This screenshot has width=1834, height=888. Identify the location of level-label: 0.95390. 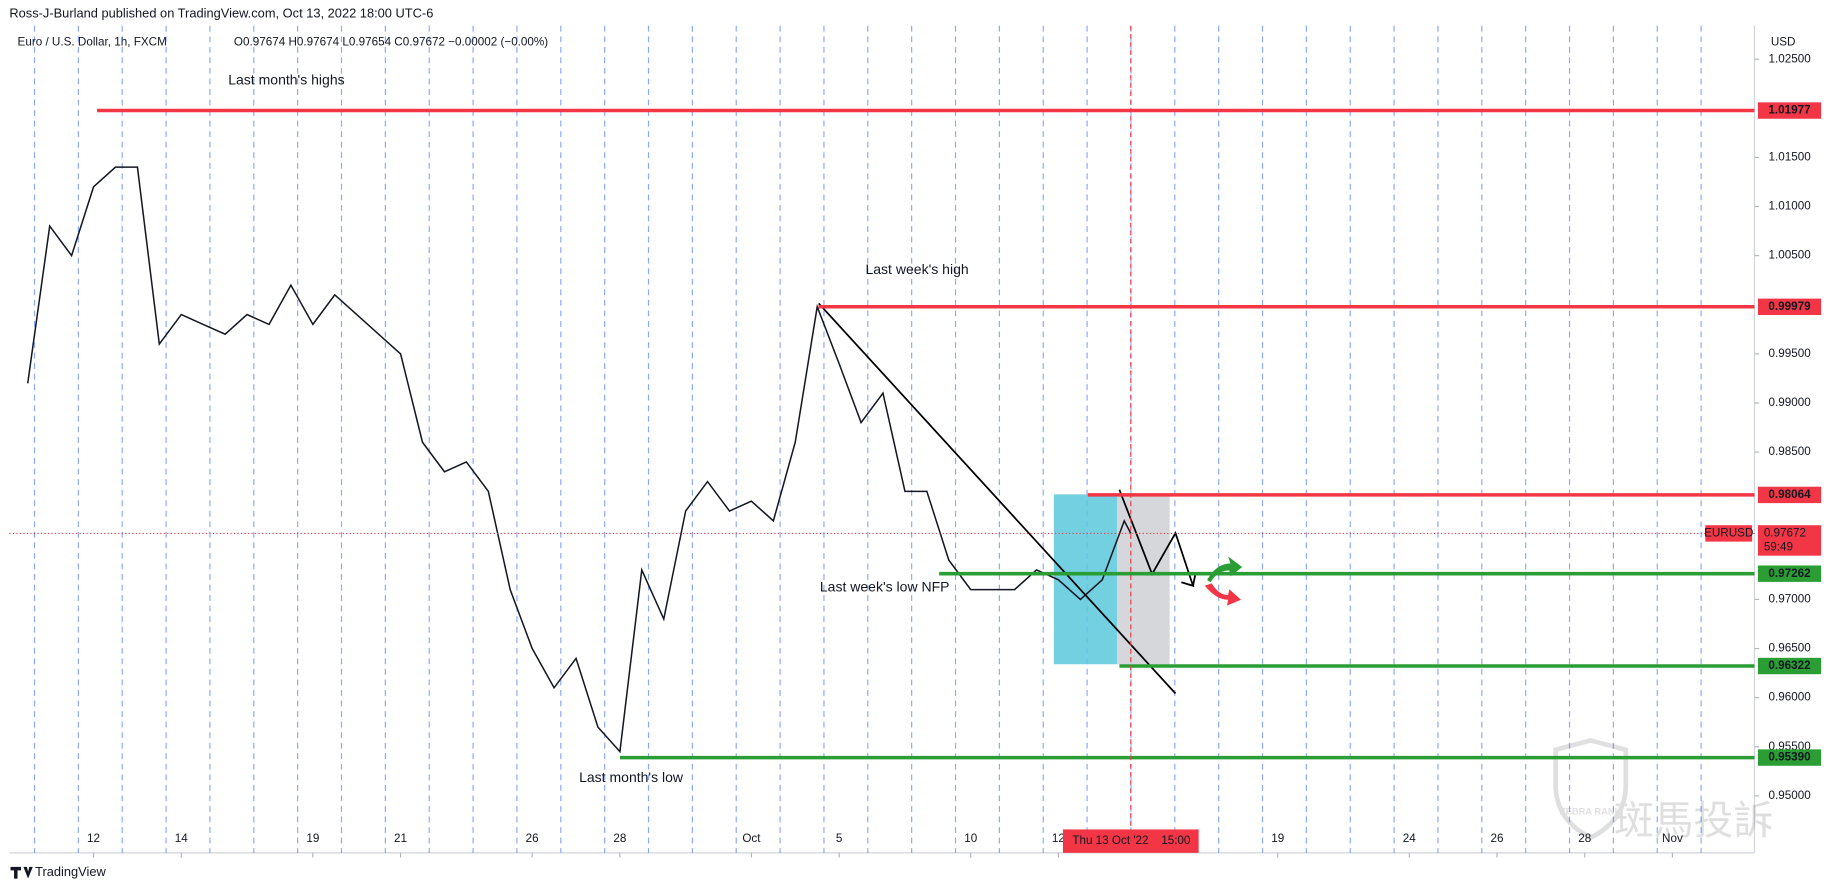
(1789, 757).